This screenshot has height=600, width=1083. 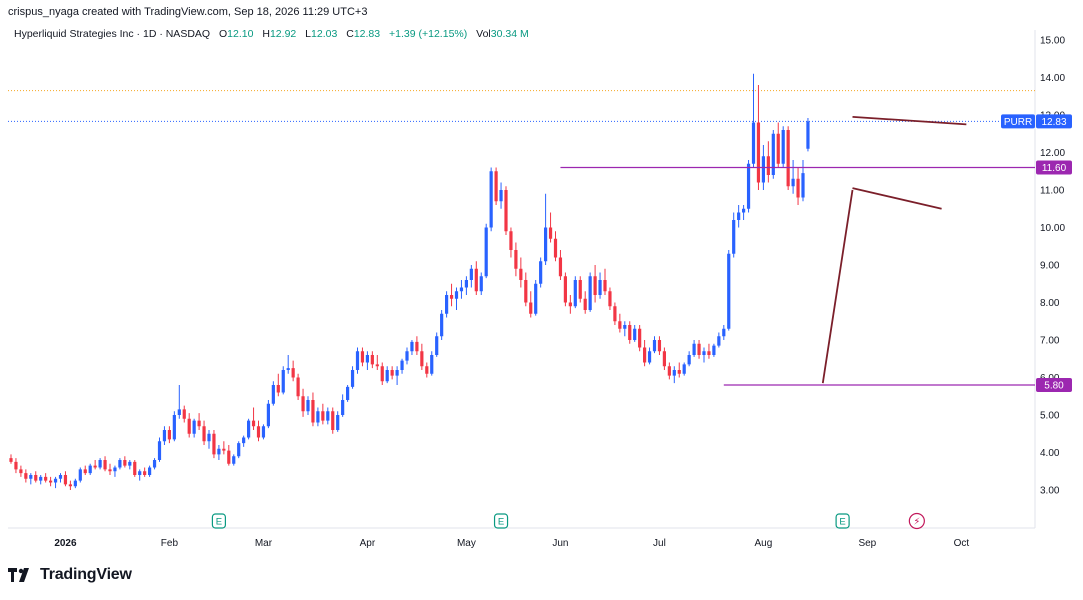 I want to click on time-axis: 2026 Feb Mar Apr May Jun Jul Aug Sep Oct, so click(x=511, y=543).